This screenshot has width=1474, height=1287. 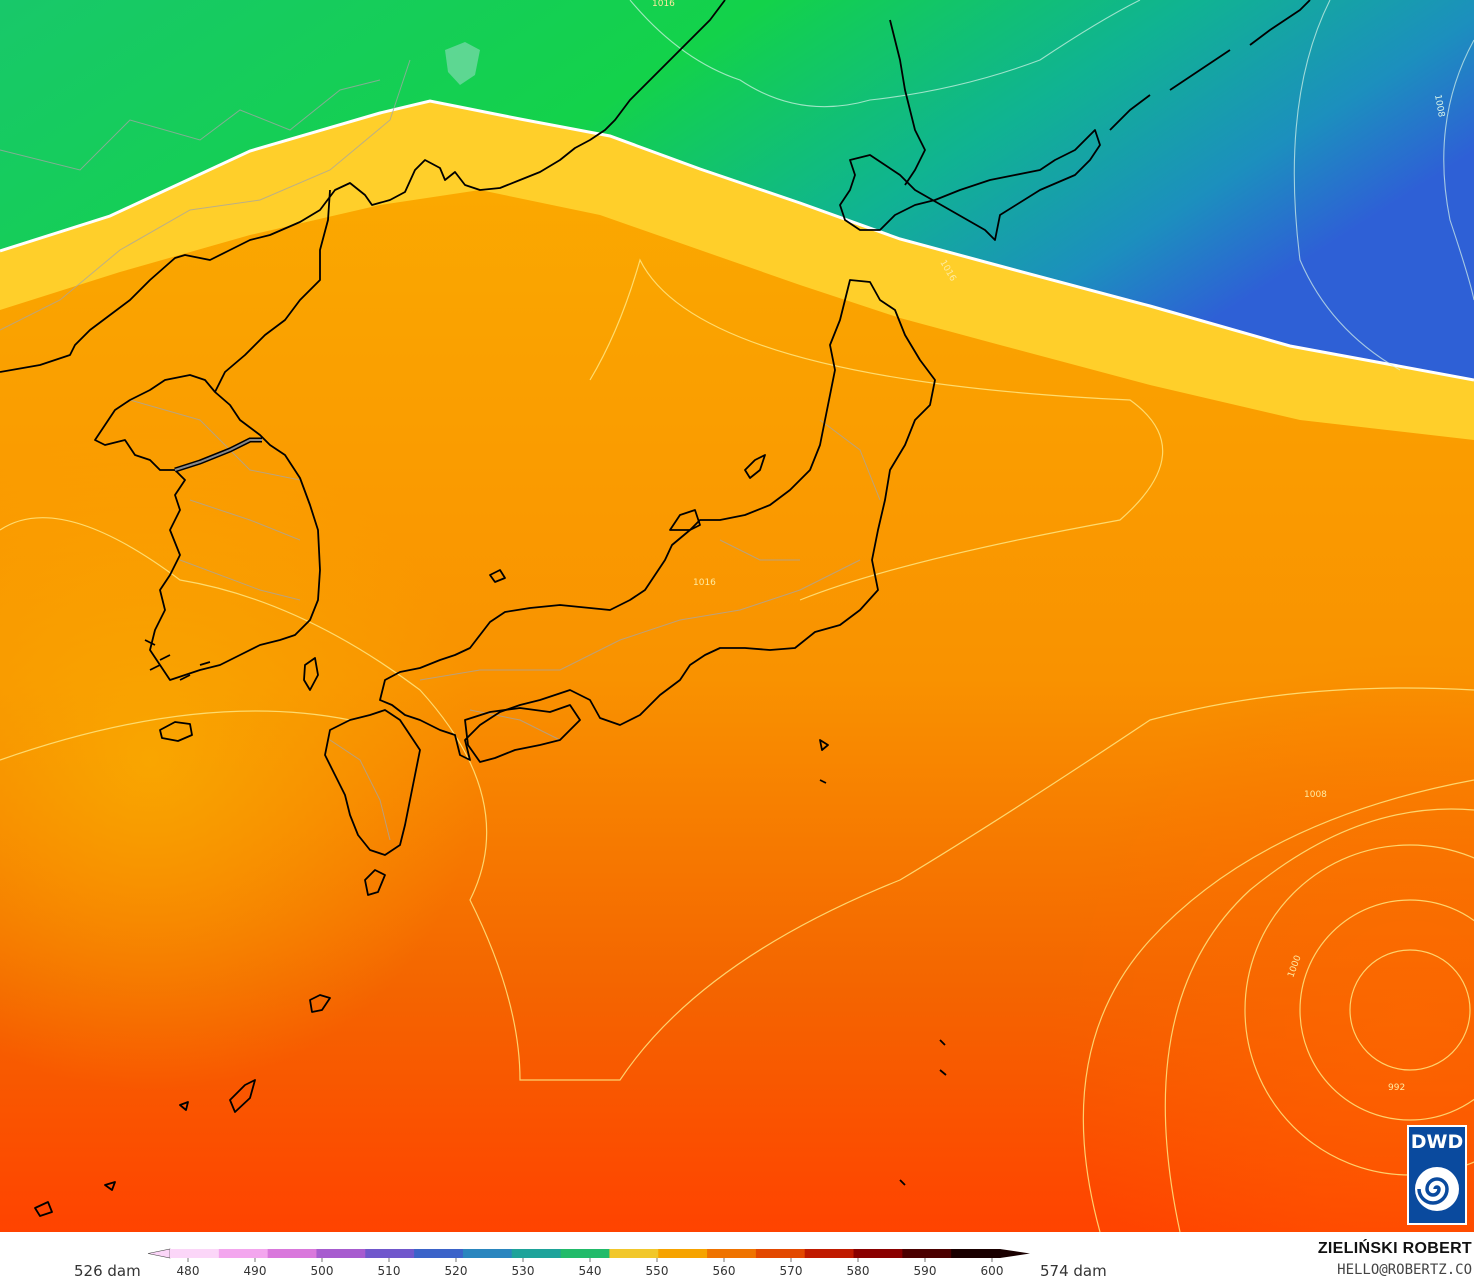 What do you see at coordinates (1394, 1248) in the screenshot?
I see `author-name: ZIELIŃSKI ROBERT` at bounding box center [1394, 1248].